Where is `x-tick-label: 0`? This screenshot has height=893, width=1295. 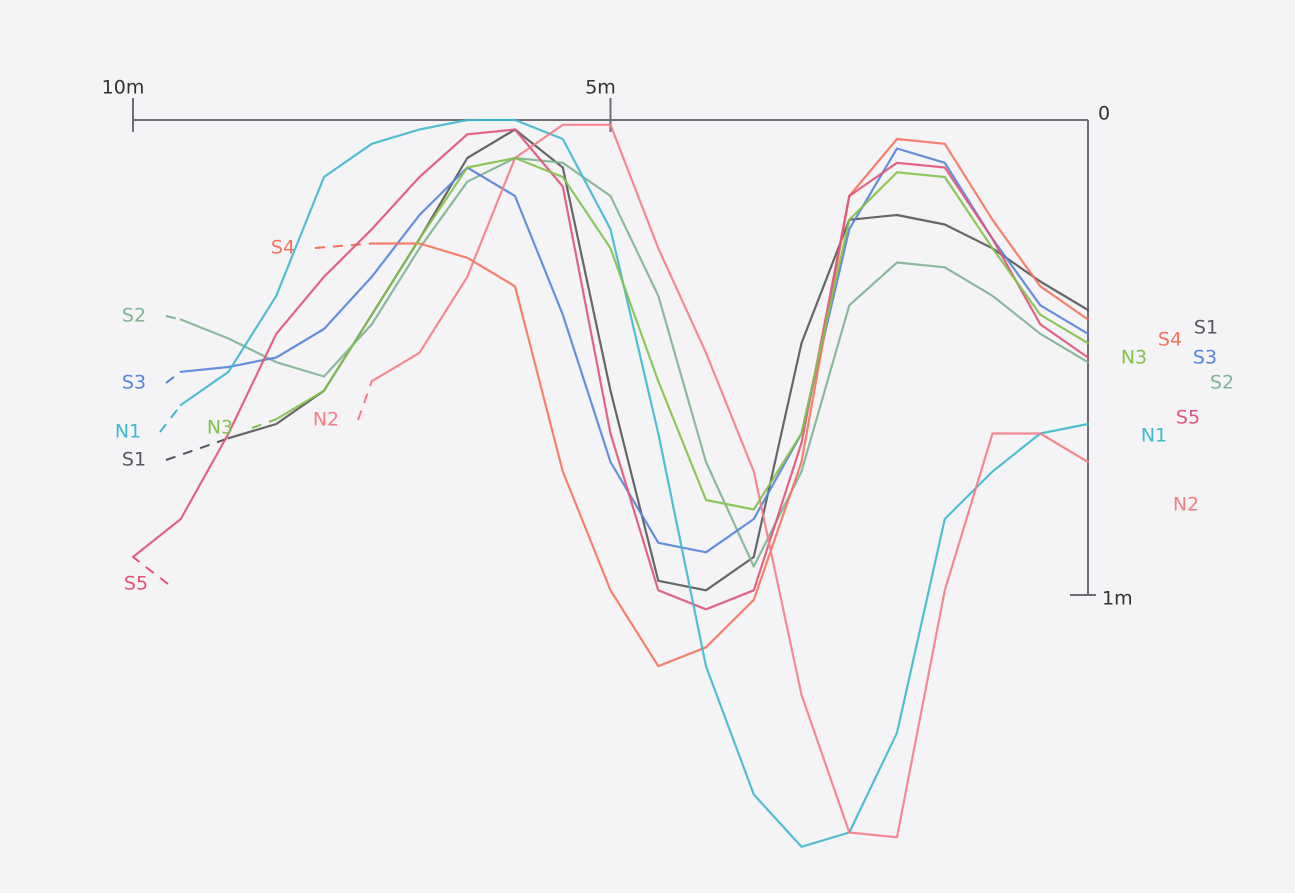 x-tick-label: 0 is located at coordinates (1104, 114).